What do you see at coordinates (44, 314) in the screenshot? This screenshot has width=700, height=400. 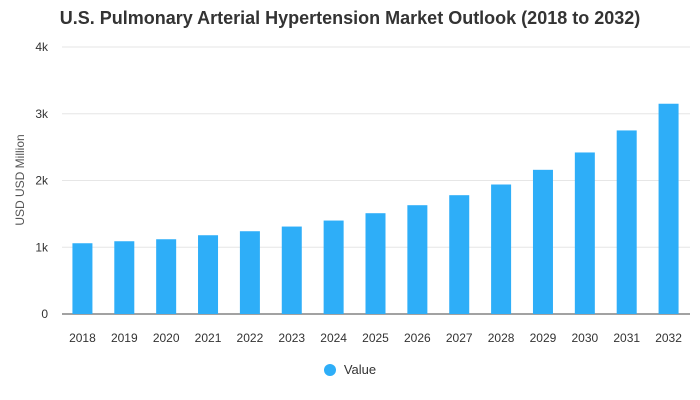 I see `y-tick-label: 0` at bounding box center [44, 314].